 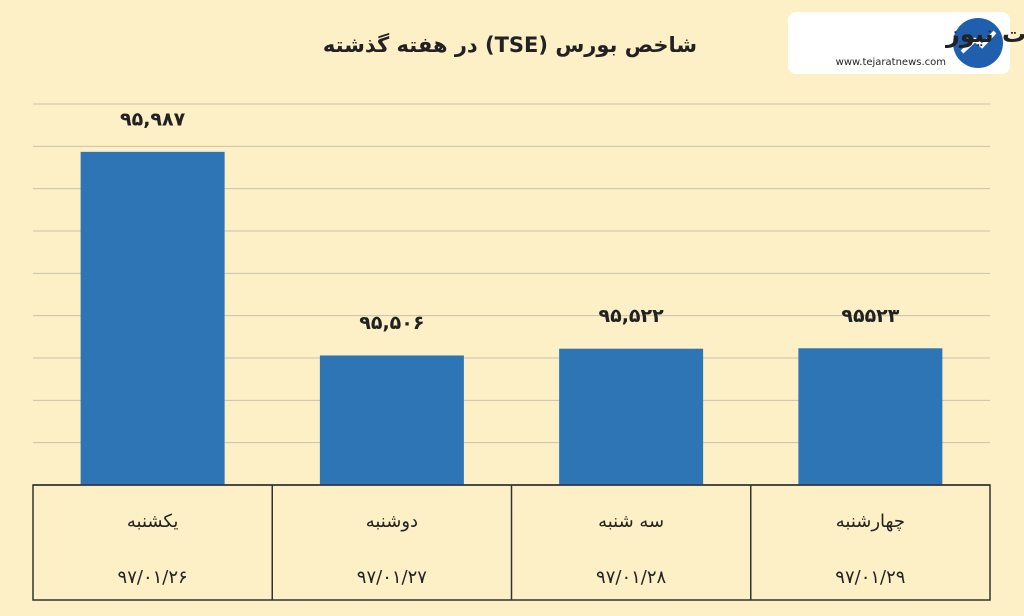 What do you see at coordinates (631, 577) in the screenshot?
I see `date-label: ۹۷/۰۱/۲۸` at bounding box center [631, 577].